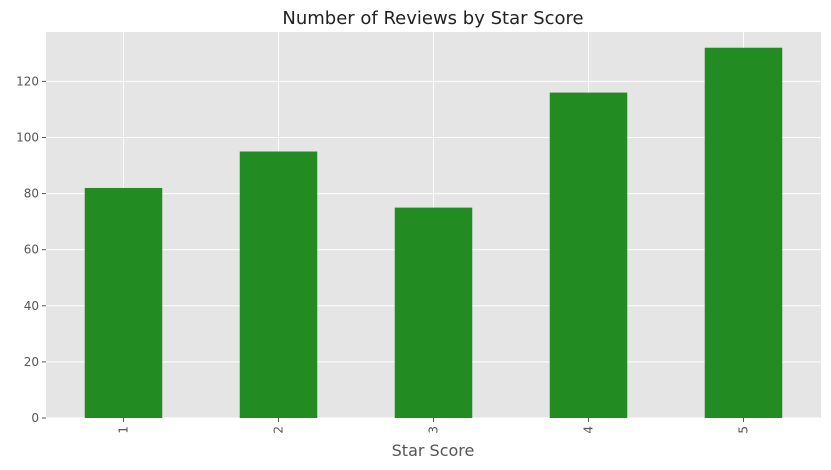  Describe the element at coordinates (434, 430) in the screenshot. I see `x-tick-label: 3` at that location.